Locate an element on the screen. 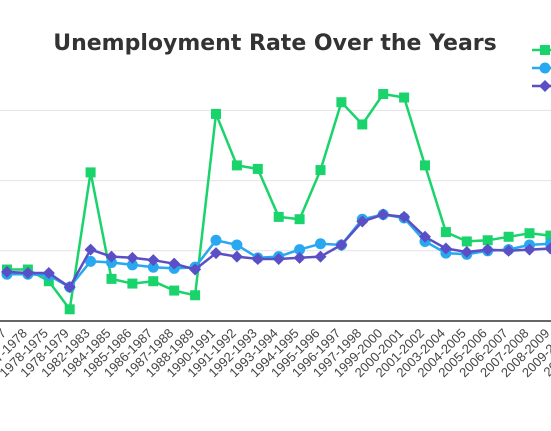 Image resolution: width=551 pixels, height=431 pixels. legend is located at coordinates (541, 68).